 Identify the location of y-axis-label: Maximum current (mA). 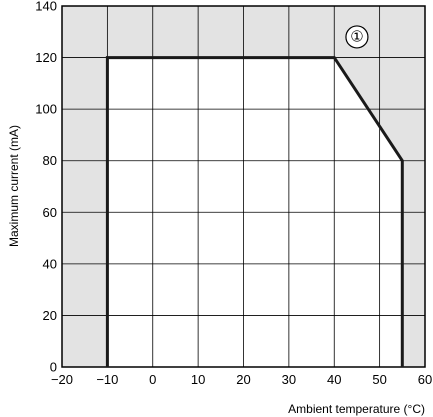
(14, 186).